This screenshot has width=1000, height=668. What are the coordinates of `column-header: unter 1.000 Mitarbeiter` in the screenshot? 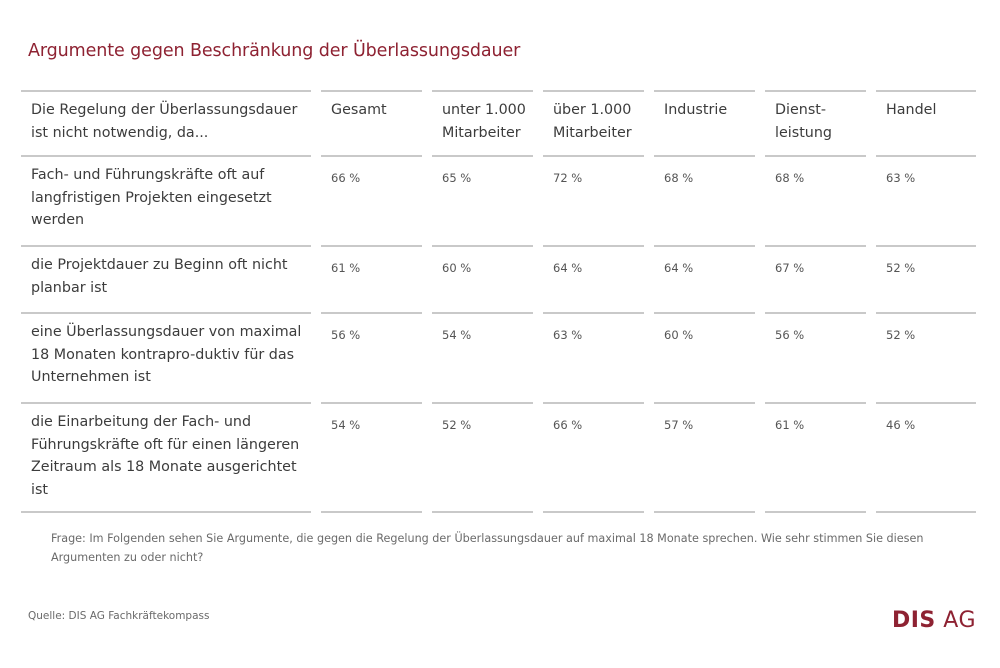 It's located at (482, 122).